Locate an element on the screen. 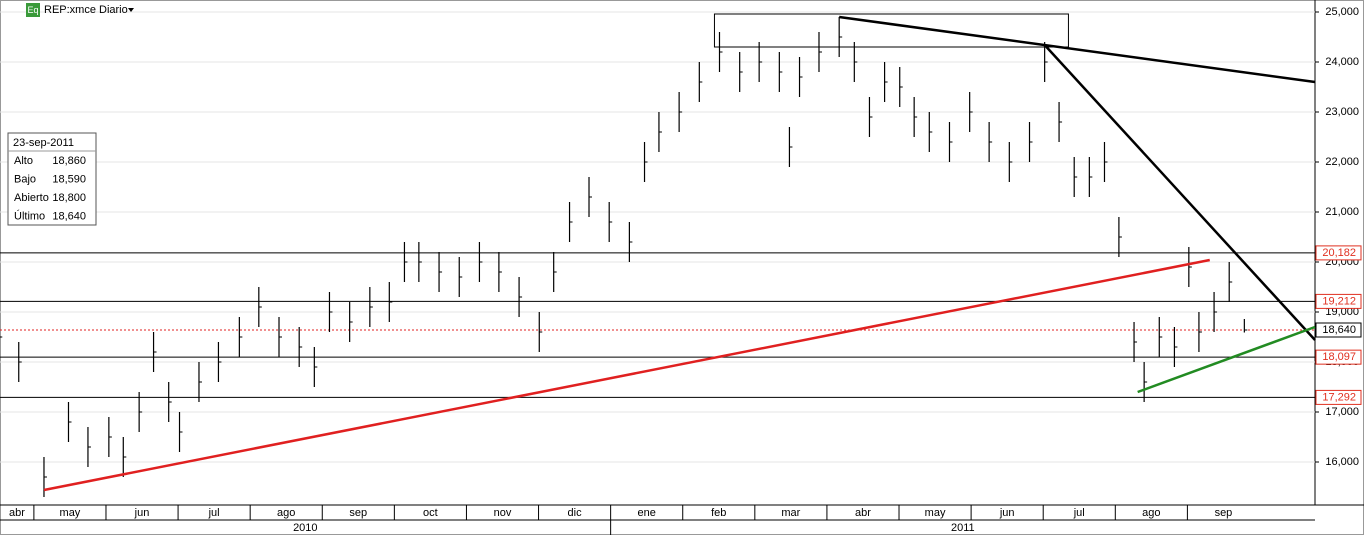 This screenshot has width=1364, height=535. info-value: 18,860 is located at coordinates (69, 161).